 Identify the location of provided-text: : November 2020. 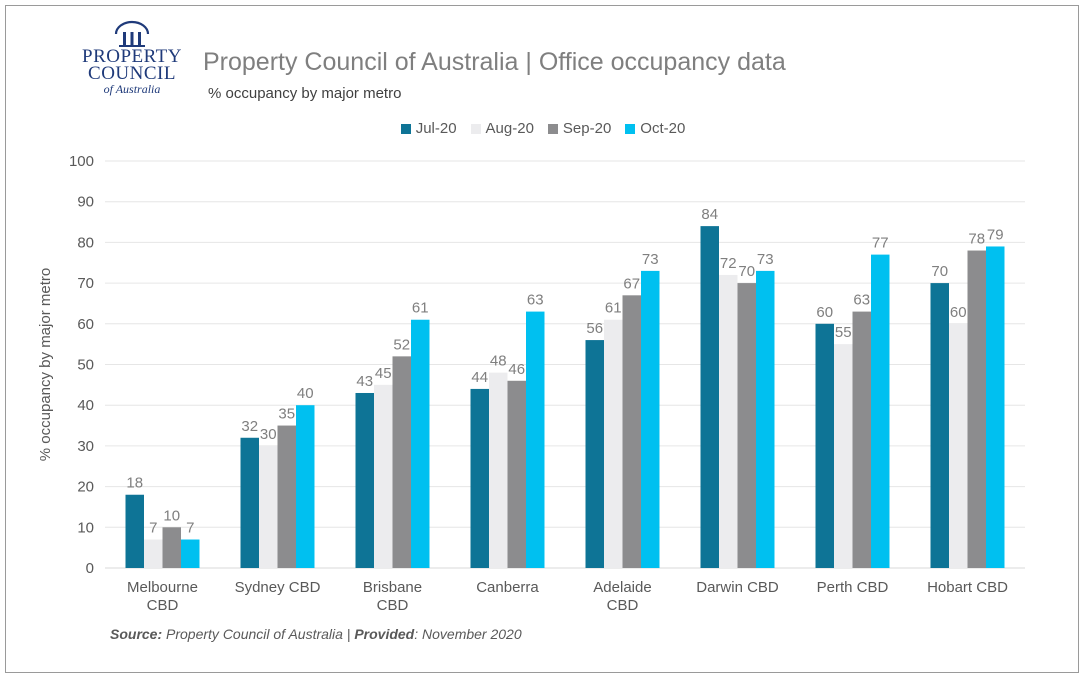
(468, 634).